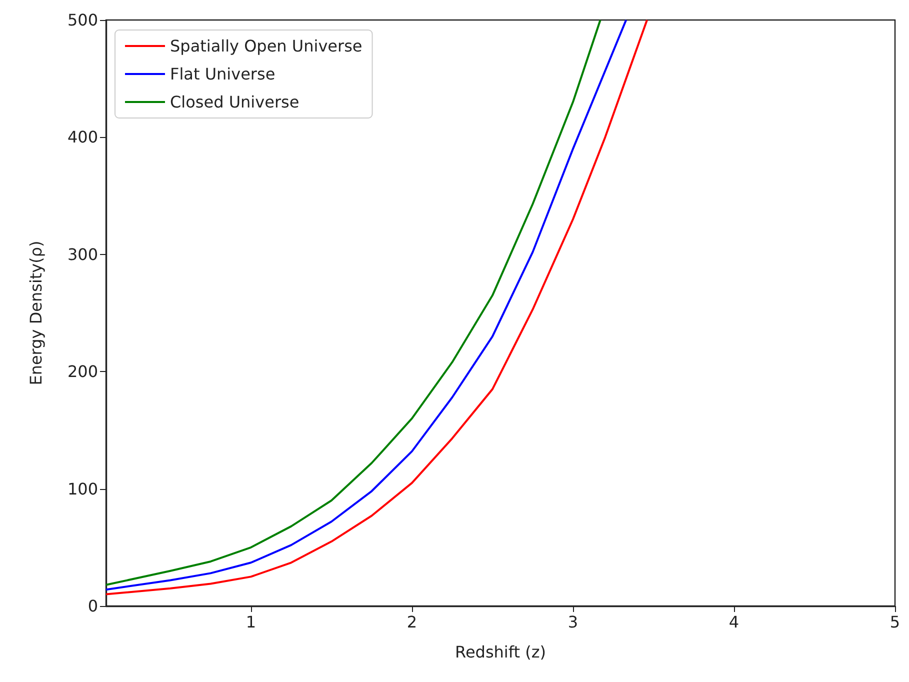 The image size is (909, 682). Describe the element at coordinates (82, 137) in the screenshot. I see `y-tick-label: 400` at that location.